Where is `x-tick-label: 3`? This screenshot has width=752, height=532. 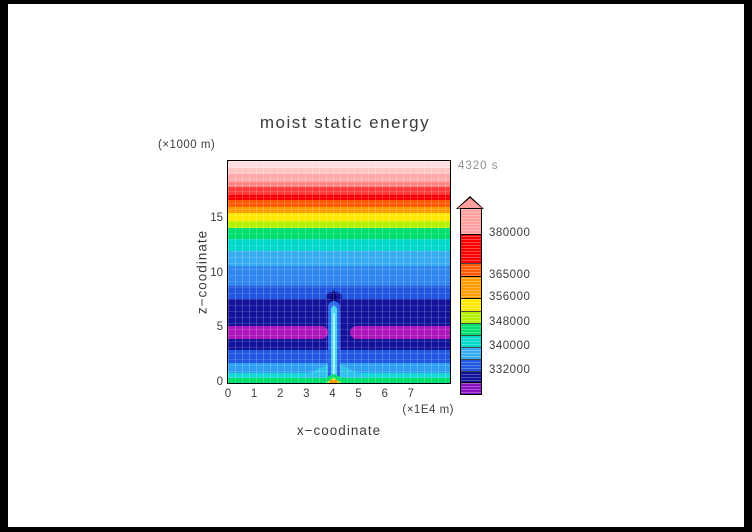 x-tick-label: 3 is located at coordinates (306, 394).